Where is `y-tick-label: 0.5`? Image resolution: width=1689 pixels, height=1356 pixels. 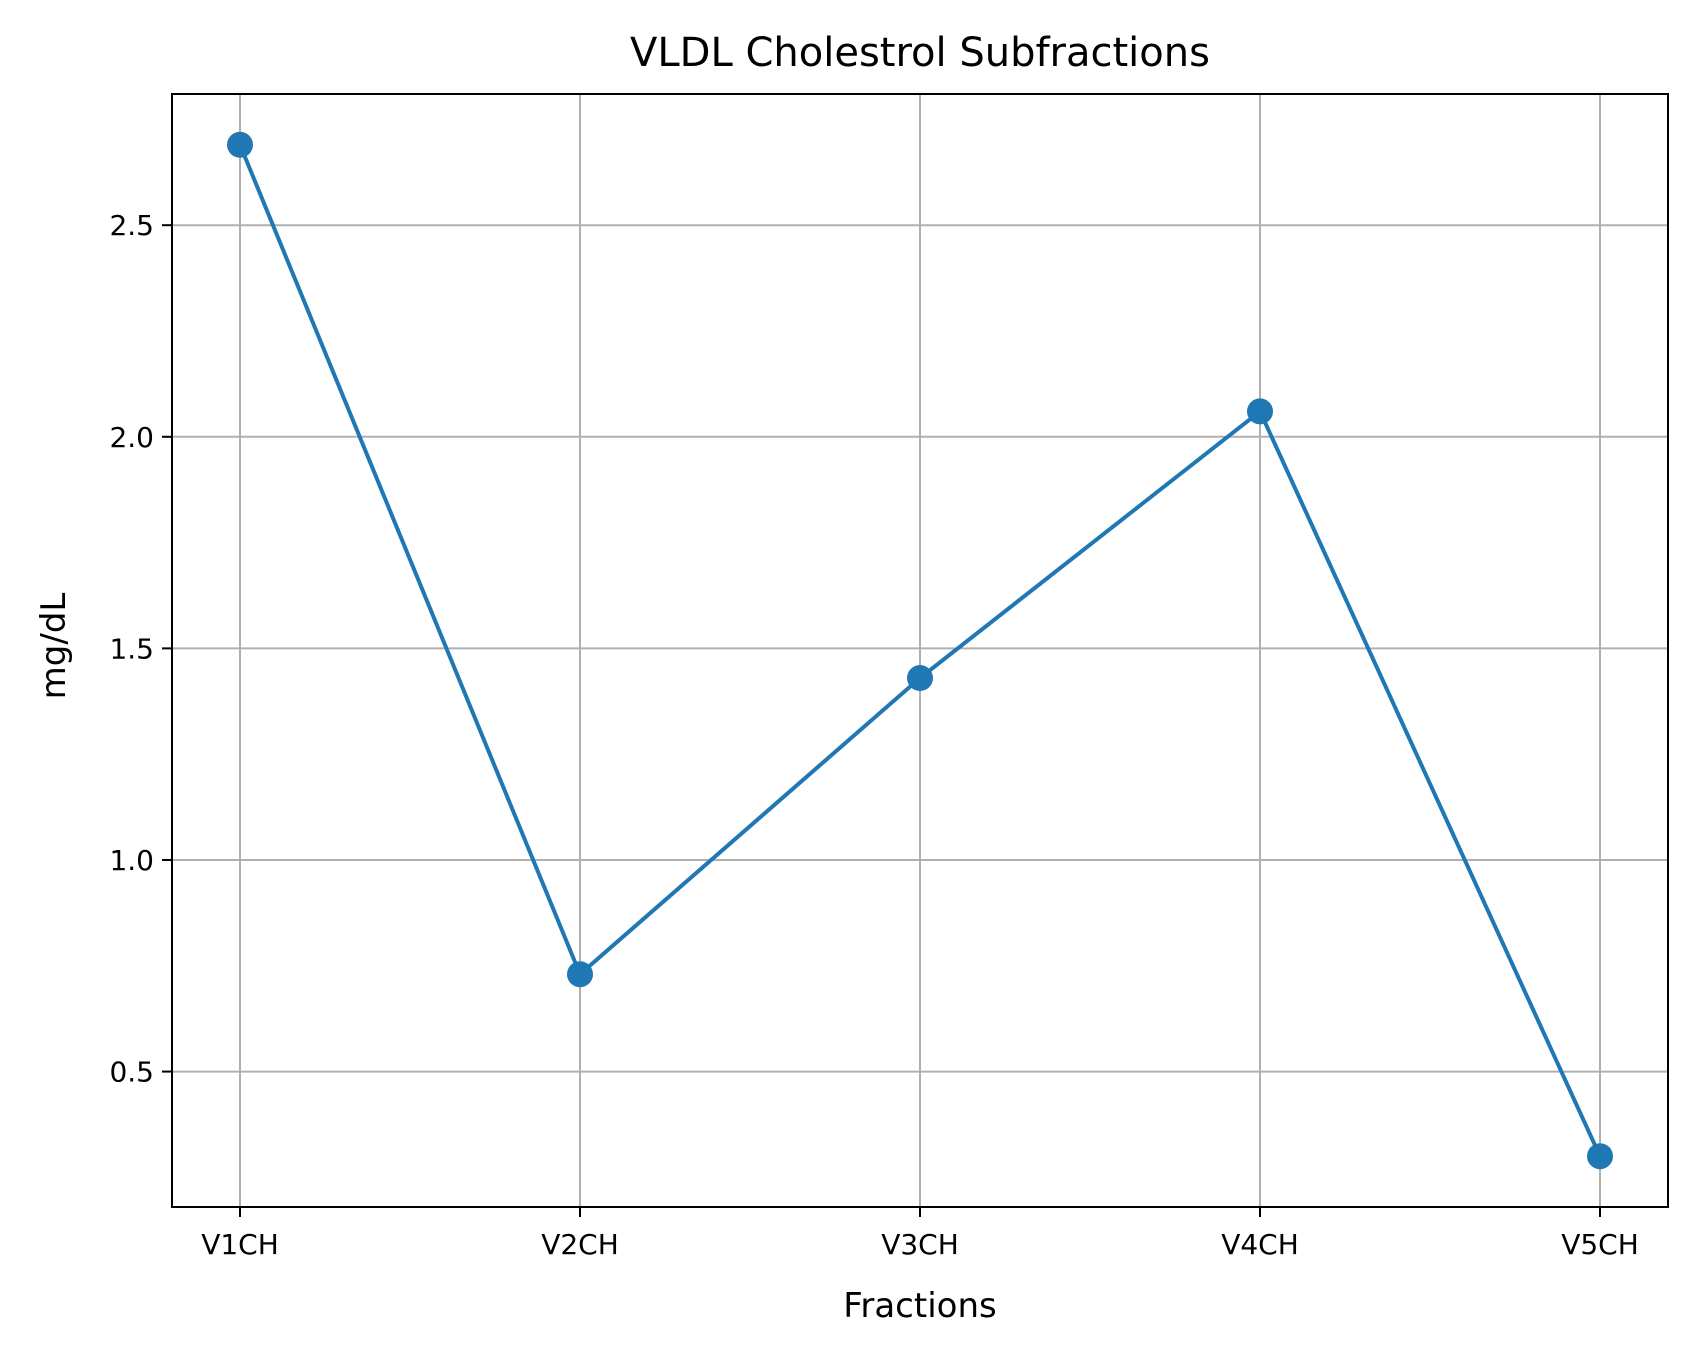
y-tick-label: 0.5 is located at coordinates (131, 1072).